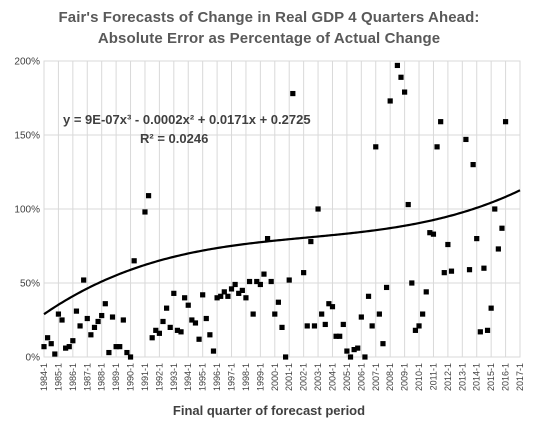 The image size is (538, 427). Describe the element at coordinates (491, 377) in the screenshot. I see `x-tick-label: 2015-1` at that location.